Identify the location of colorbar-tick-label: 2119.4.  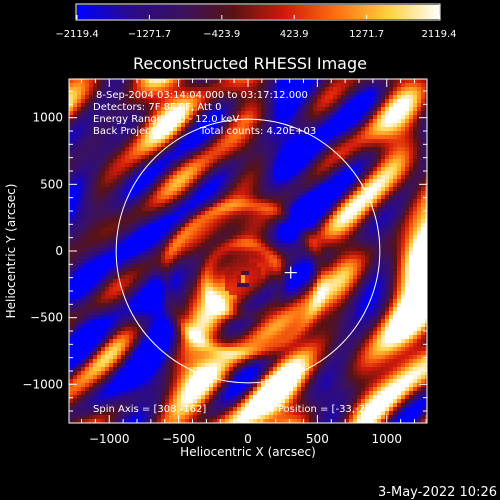
(439, 34).